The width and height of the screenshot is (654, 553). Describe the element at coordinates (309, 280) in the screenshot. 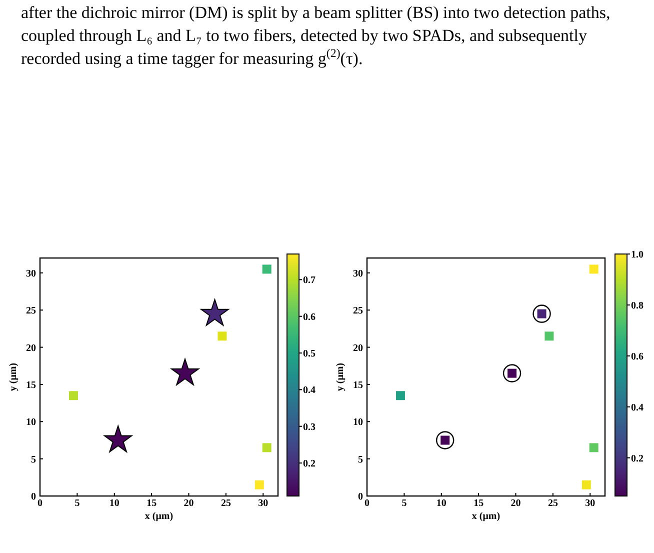

I see `color-bar-label: 0.7` at that location.